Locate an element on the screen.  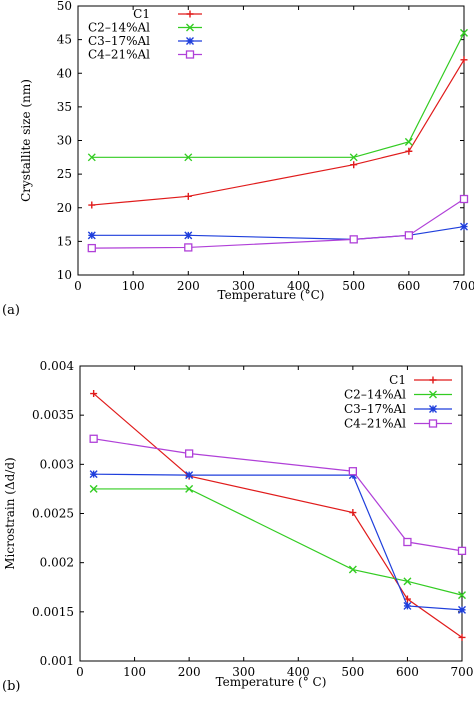
y-axis-title: Microstrain (Δd/d) is located at coordinates (10, 513).